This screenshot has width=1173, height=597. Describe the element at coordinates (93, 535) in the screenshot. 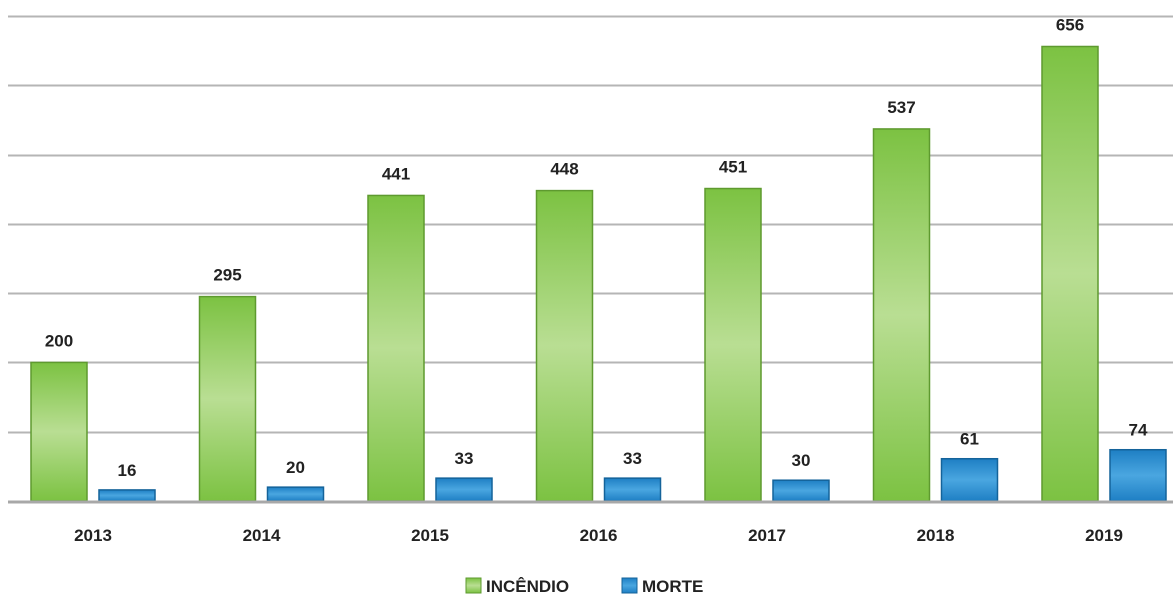

I see `x-tick-label-2013: 2013` at that location.